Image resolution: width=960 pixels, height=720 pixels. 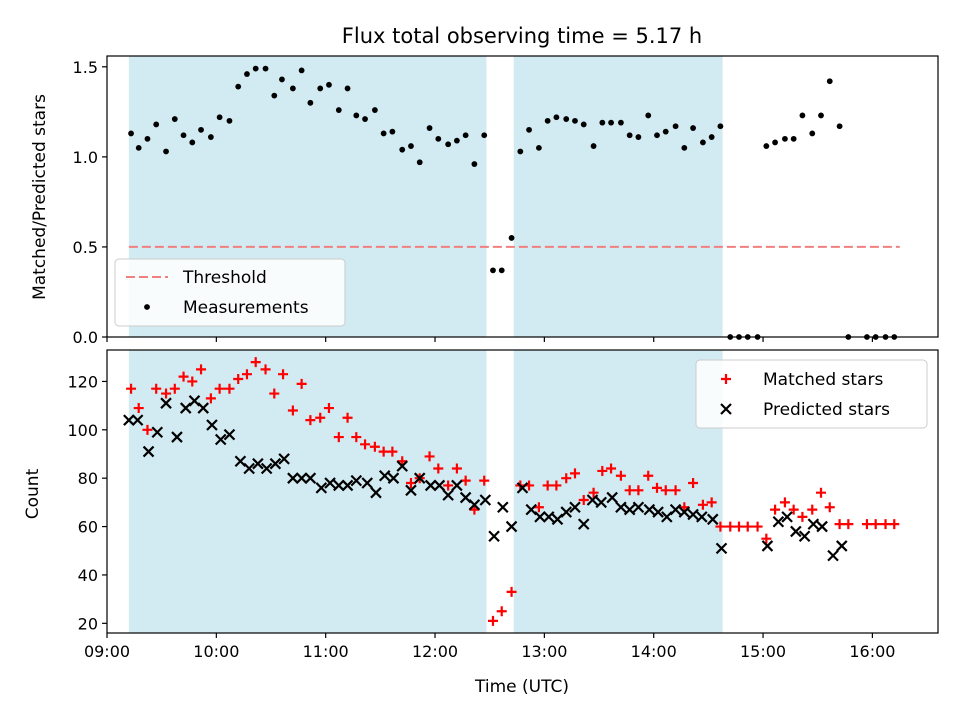 What do you see at coordinates (85, 157) in the screenshot?
I see `y-tick-label: 1.0` at bounding box center [85, 157].